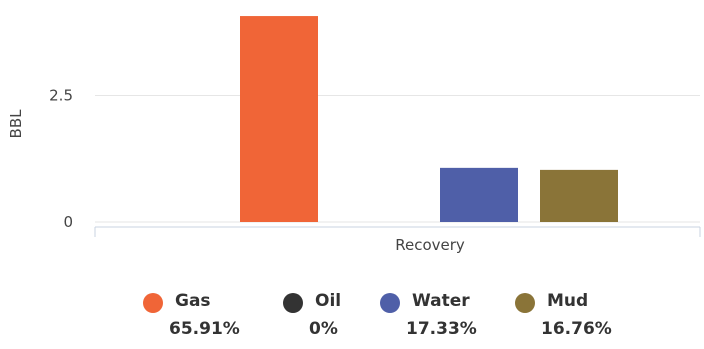  What do you see at coordinates (16, 124) in the screenshot?
I see `y-axis-label: BBL` at bounding box center [16, 124].